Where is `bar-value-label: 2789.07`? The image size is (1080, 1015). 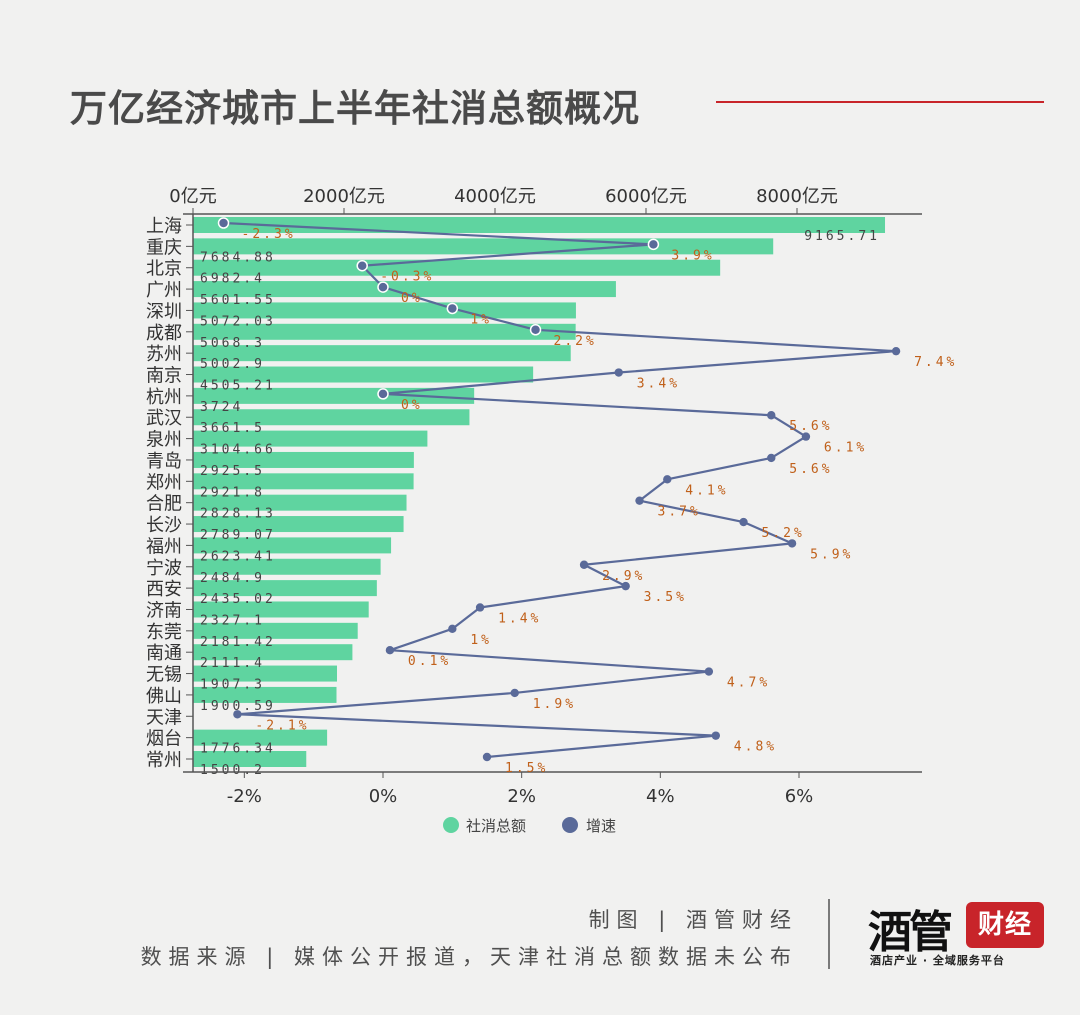
bar-value-label: 2789.07 is located at coordinates (238, 535).